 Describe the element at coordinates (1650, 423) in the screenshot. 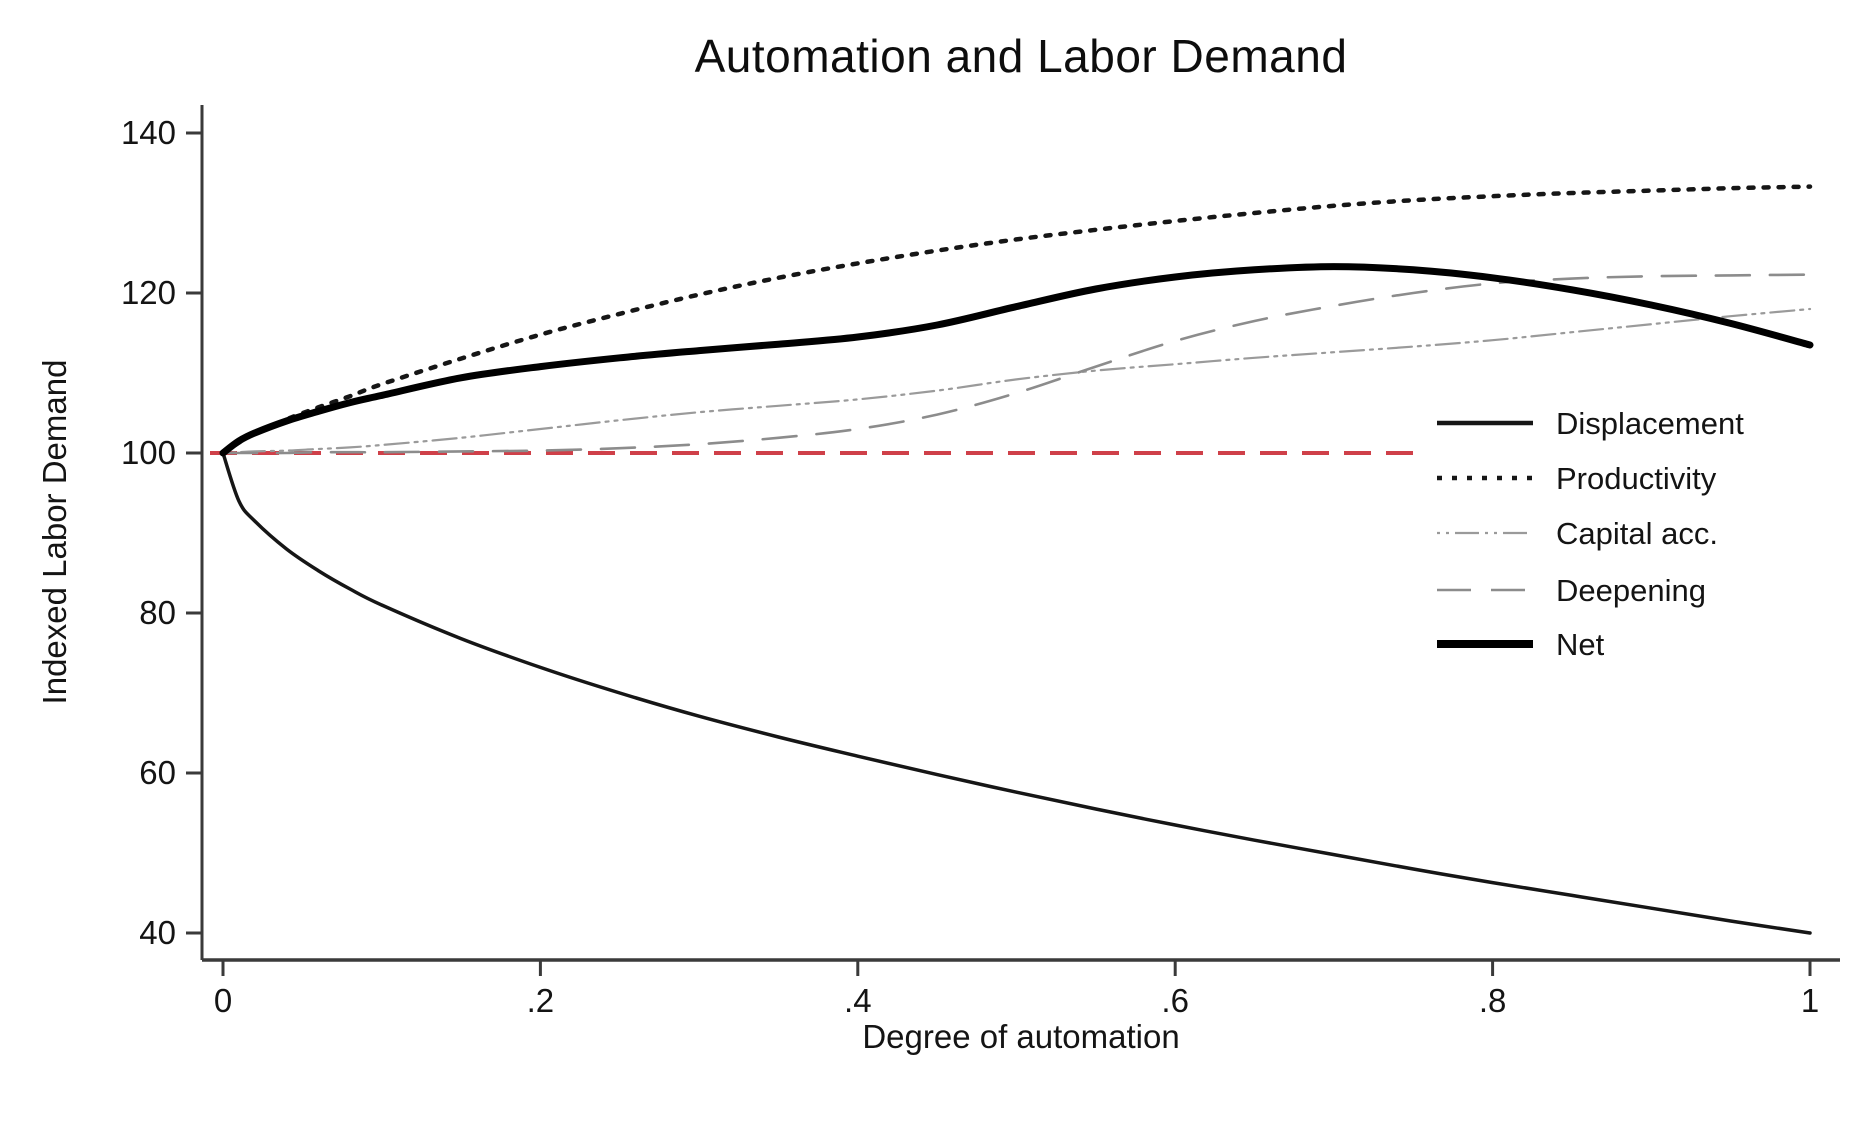

I see `legend-label-displacement: Displacement` at that location.